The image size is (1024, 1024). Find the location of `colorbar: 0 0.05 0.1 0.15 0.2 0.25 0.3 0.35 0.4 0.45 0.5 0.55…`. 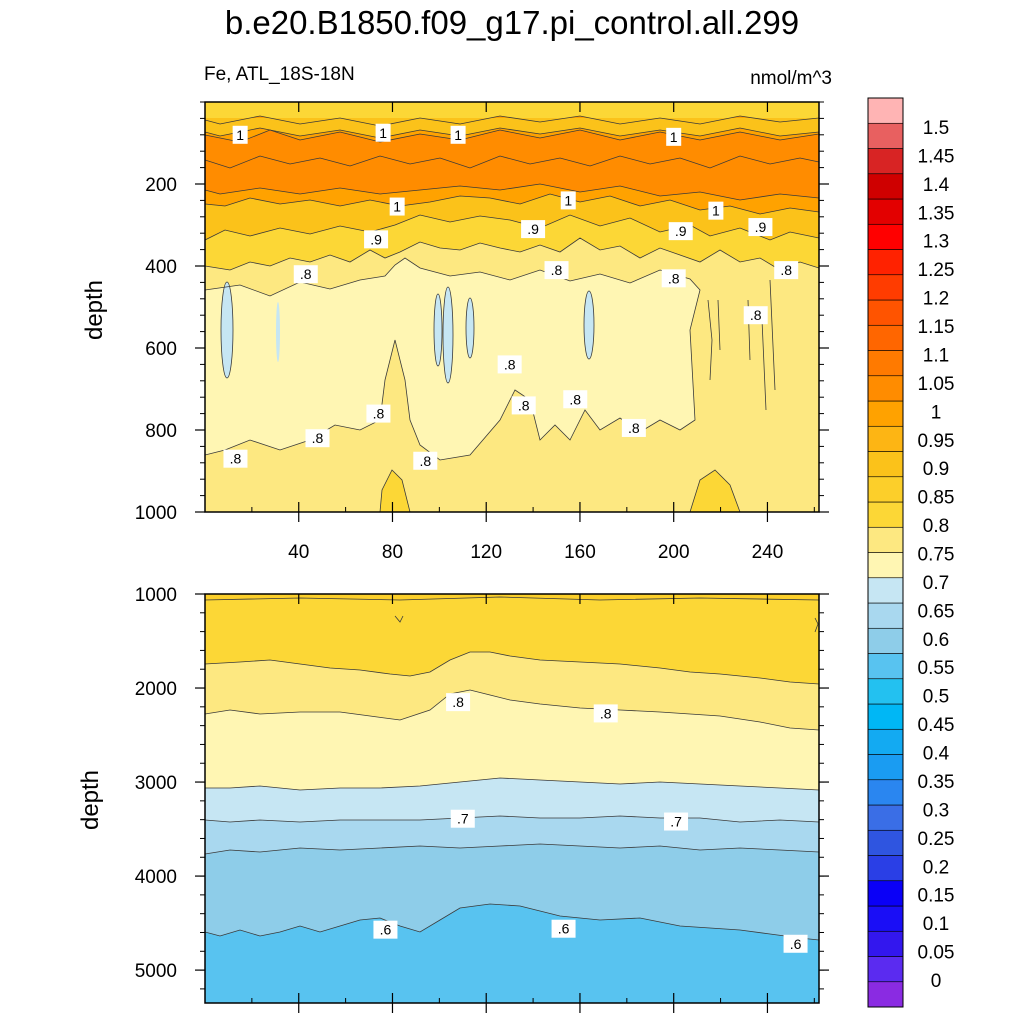

colorbar: 0 0.05 0.1 0.15 0.2 0.25 0.3 0.35 0.4 0.45 0.5 0.55… is located at coordinates (911, 552).